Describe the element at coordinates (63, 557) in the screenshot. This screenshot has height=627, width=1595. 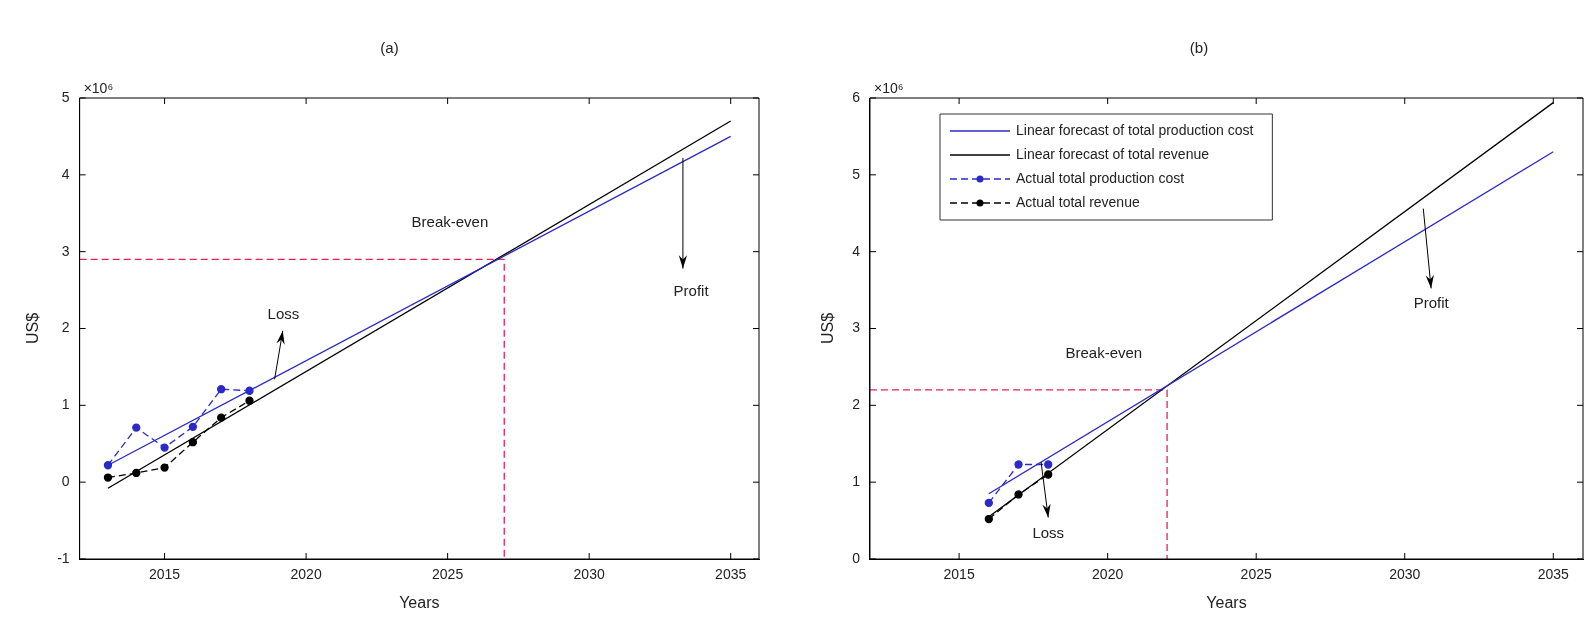
I see `y-tick-label: -1` at that location.